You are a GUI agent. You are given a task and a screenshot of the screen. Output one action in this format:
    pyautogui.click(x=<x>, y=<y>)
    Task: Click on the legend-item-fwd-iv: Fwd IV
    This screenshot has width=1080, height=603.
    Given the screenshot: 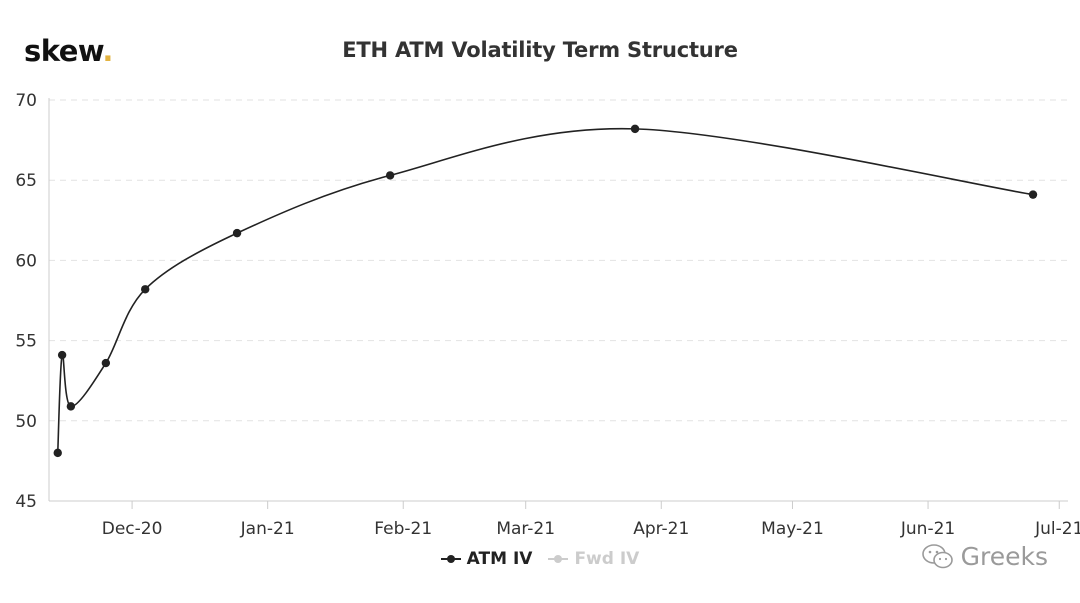 What is the action you would take?
    pyautogui.click(x=593, y=559)
    